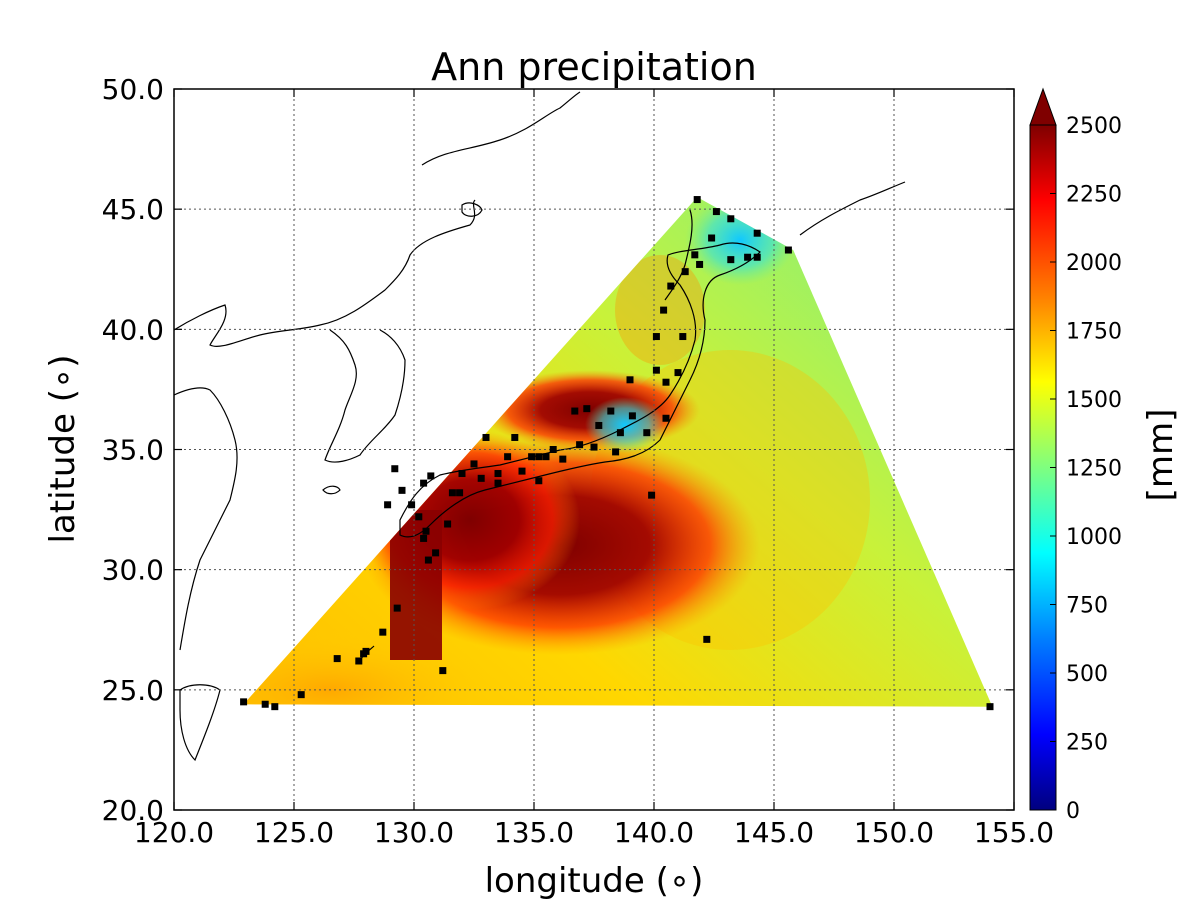 This screenshot has height=900, width=1200. I want to click on x-tick-label: 155.0, so click(1014, 832).